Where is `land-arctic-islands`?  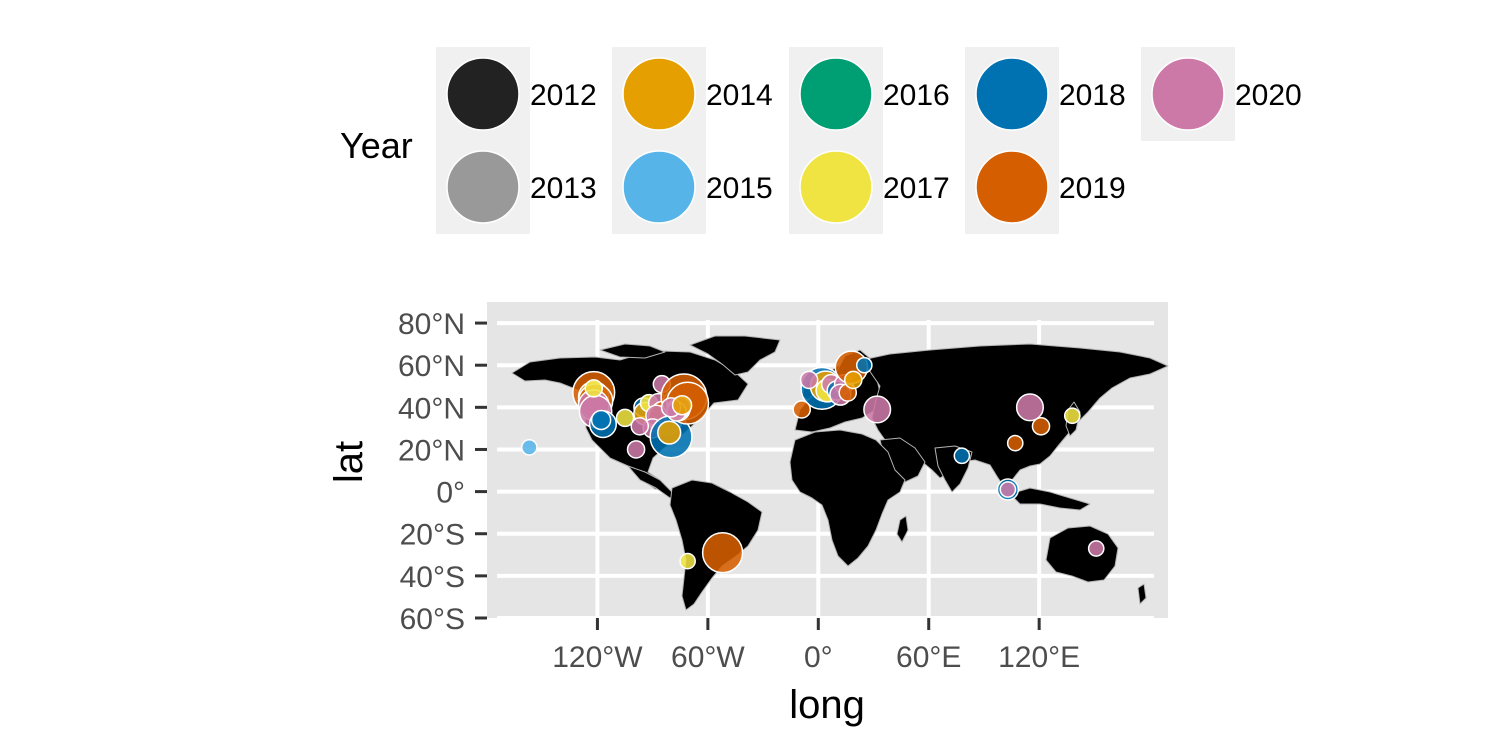 land-arctic-islands is located at coordinates (632, 351).